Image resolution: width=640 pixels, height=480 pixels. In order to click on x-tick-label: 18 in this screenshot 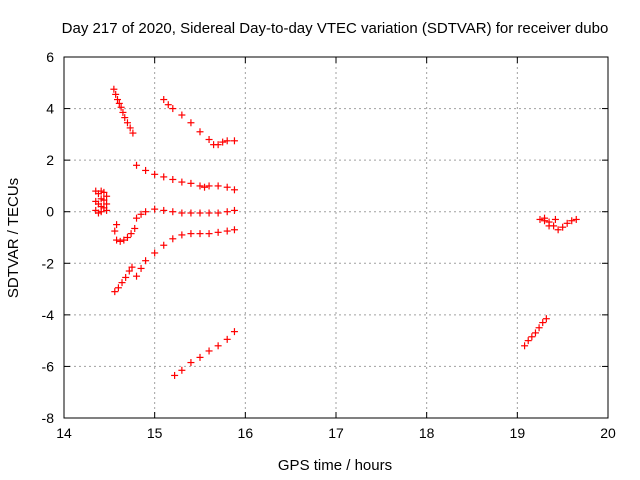, I will do `click(427, 433)`.